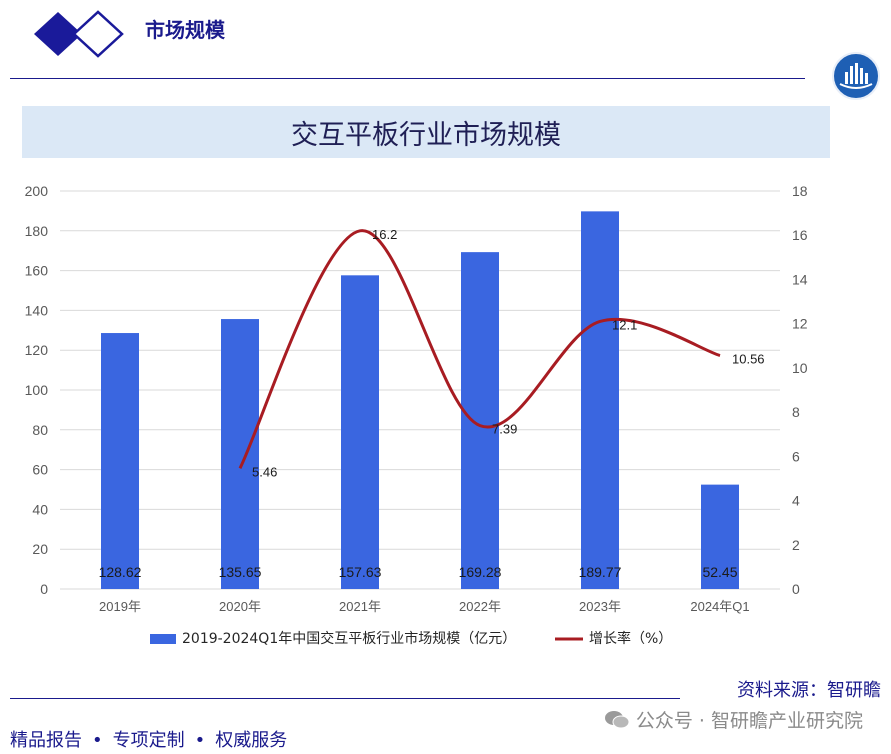  Describe the element at coordinates (40, 509) in the screenshot. I see `y-left-tick-label: 40` at that location.